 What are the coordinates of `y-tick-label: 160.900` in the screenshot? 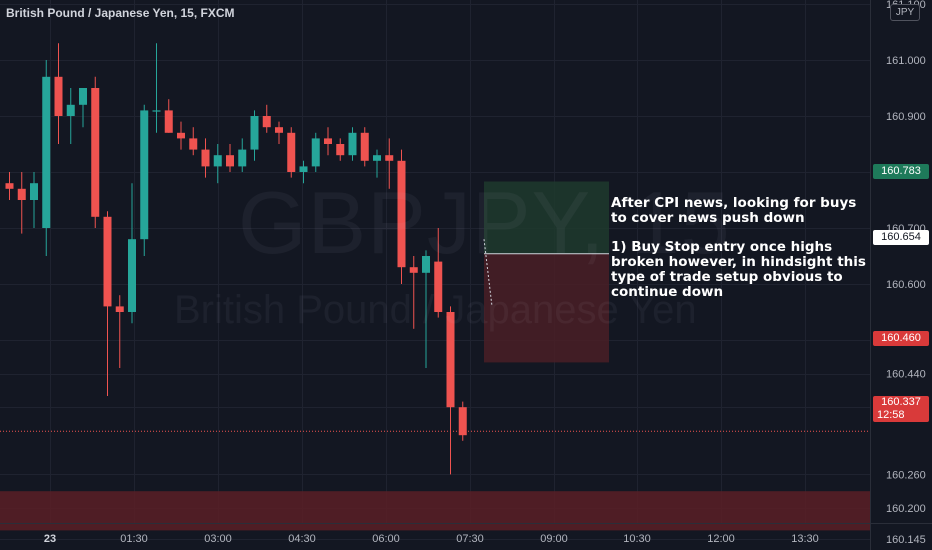 It's located at (906, 117).